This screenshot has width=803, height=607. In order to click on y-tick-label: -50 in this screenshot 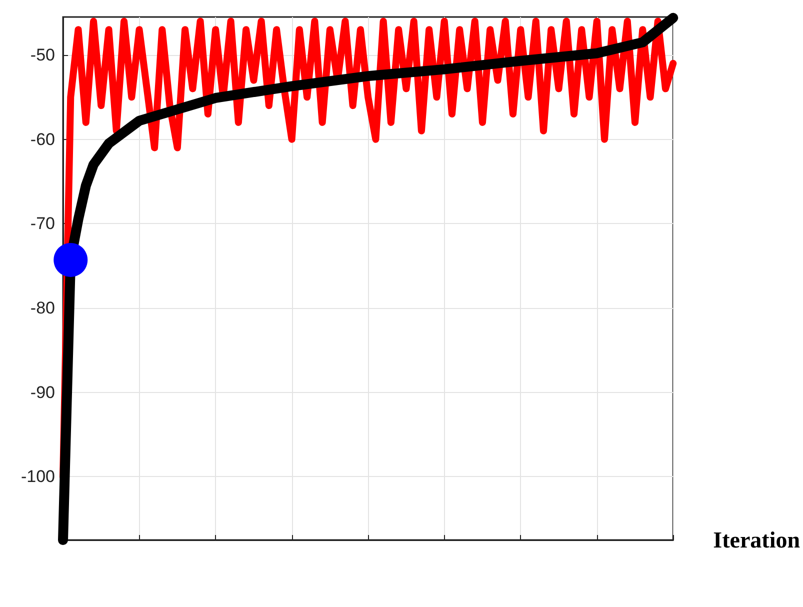, I will do `click(42, 54)`.